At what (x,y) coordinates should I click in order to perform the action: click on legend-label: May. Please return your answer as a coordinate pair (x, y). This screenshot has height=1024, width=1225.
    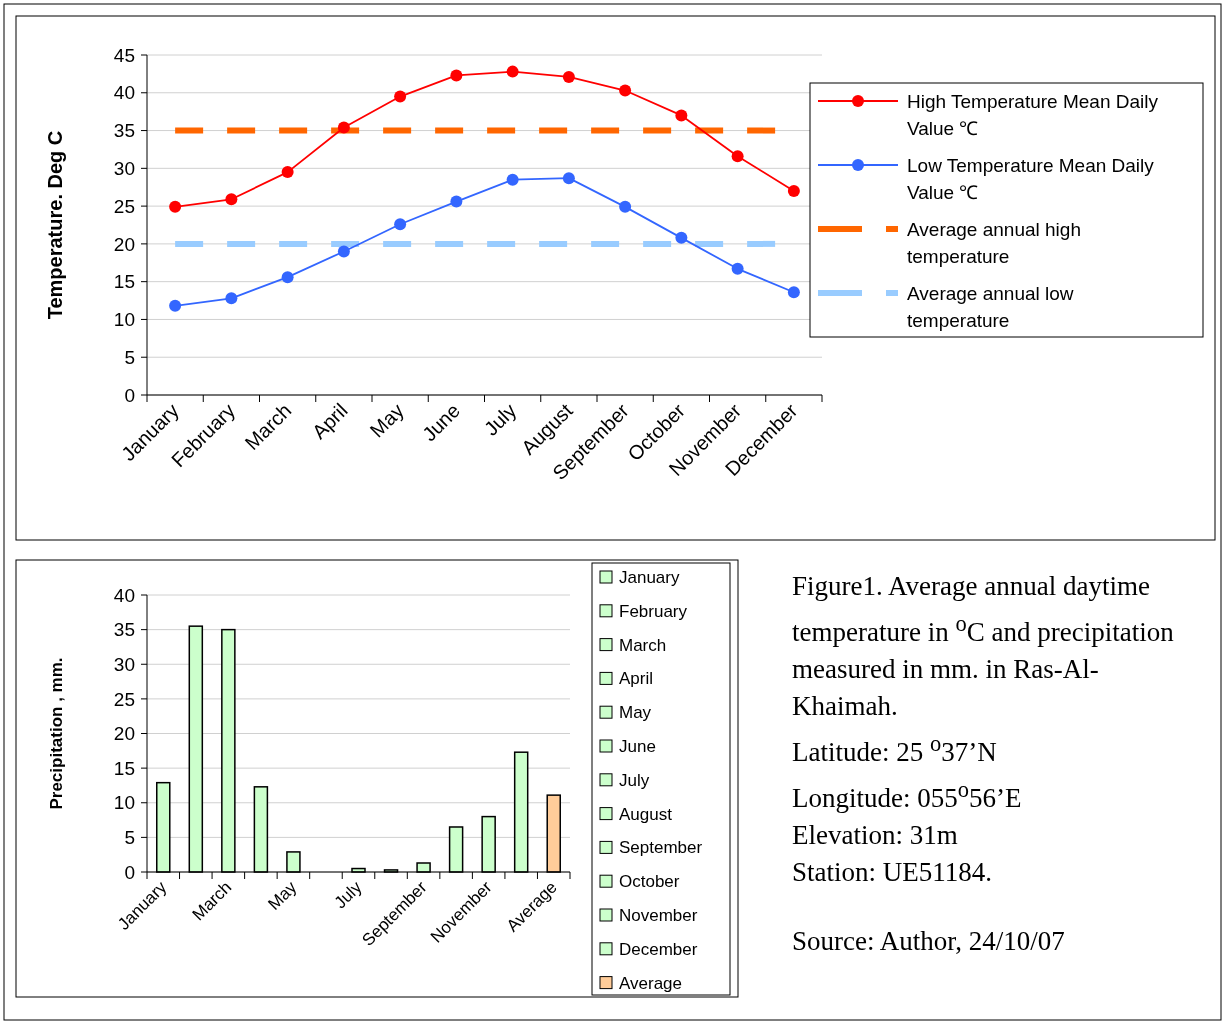
    Looking at the image, I should click on (635, 713).